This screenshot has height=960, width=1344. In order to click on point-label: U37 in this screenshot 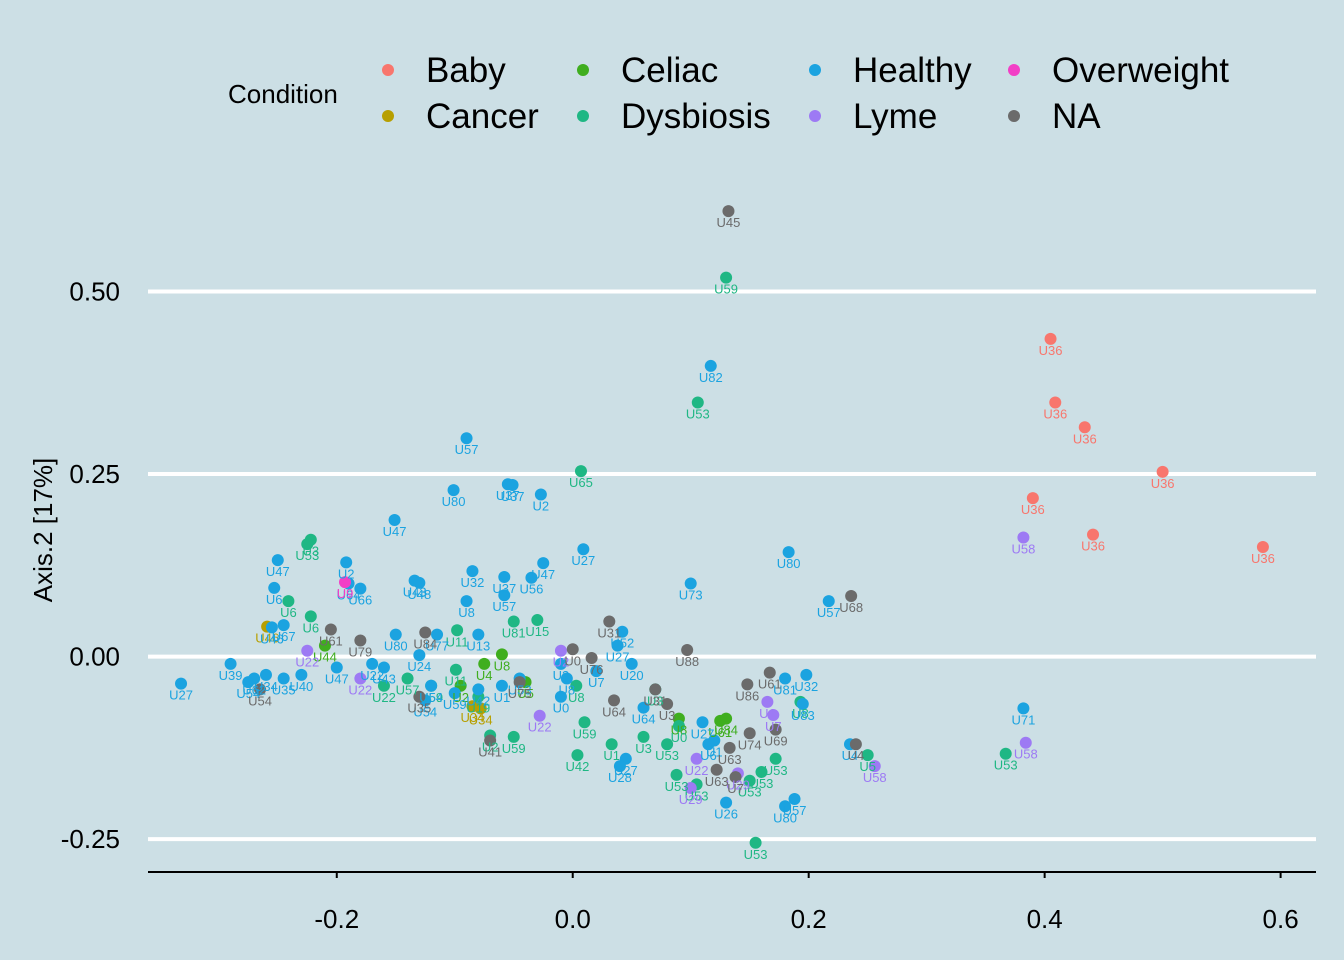, I will do `click(508, 495)`.